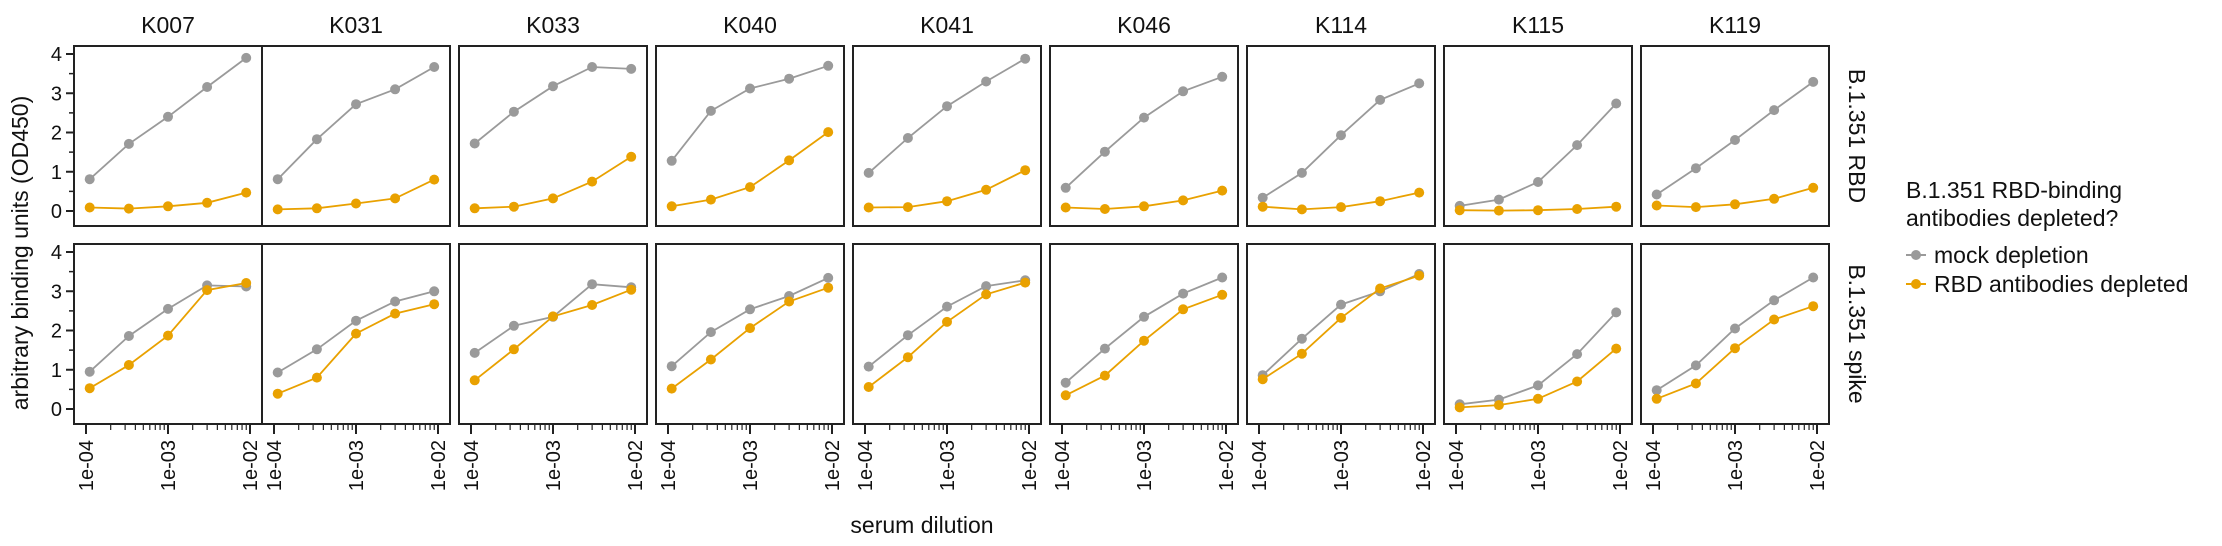 The image size is (2222, 546). What do you see at coordinates (947, 334) in the screenshot?
I see `panel-b-1-351-spike-k041` at bounding box center [947, 334].